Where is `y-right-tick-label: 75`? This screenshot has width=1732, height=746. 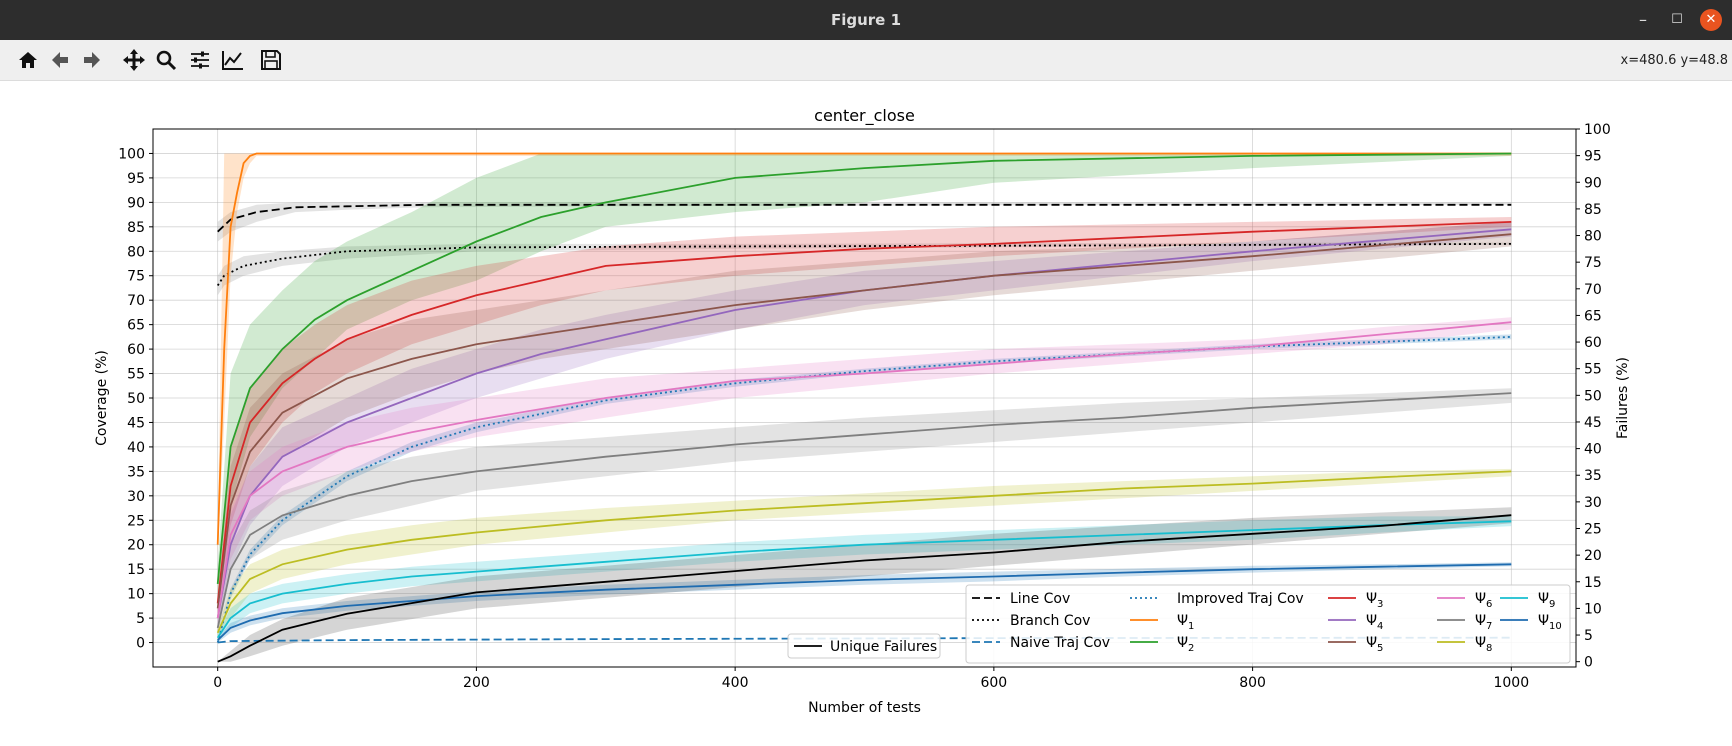
y-right-tick-label: 75 is located at coordinates (1593, 263).